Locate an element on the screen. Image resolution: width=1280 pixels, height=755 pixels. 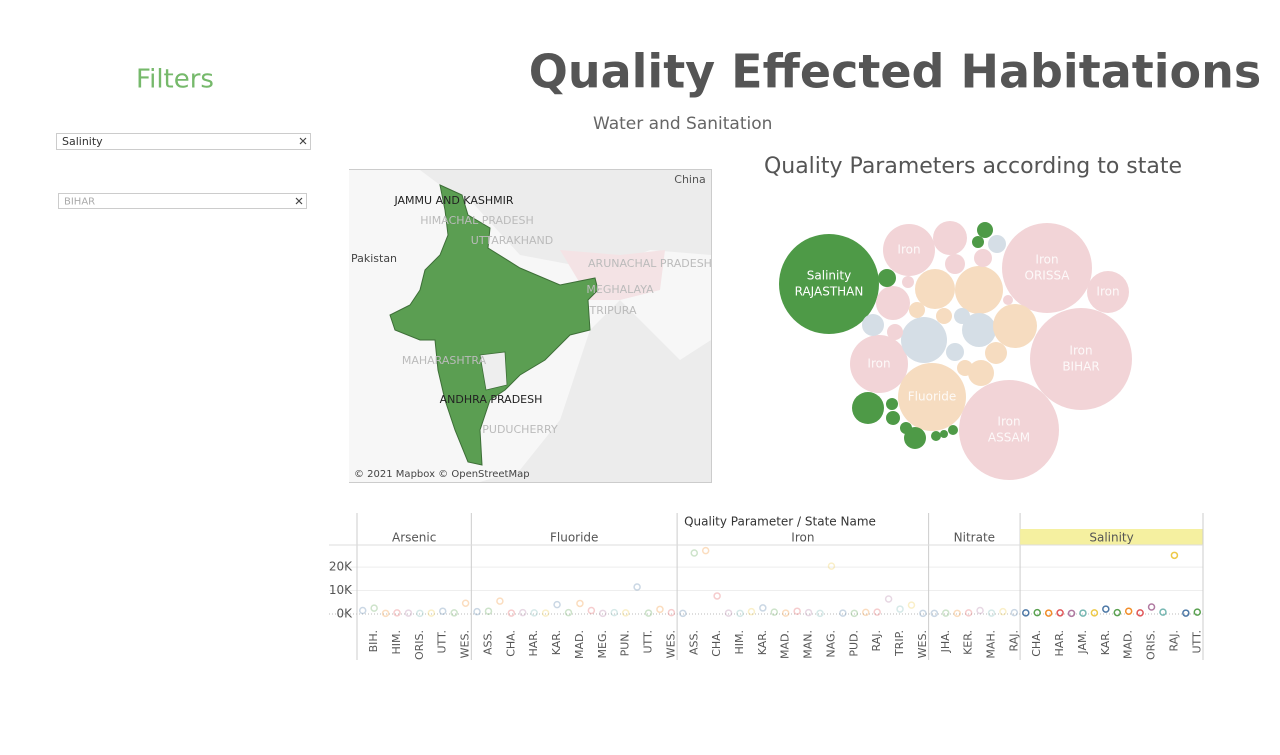
parameter-filter-value: Salinity is located at coordinates (82, 141).